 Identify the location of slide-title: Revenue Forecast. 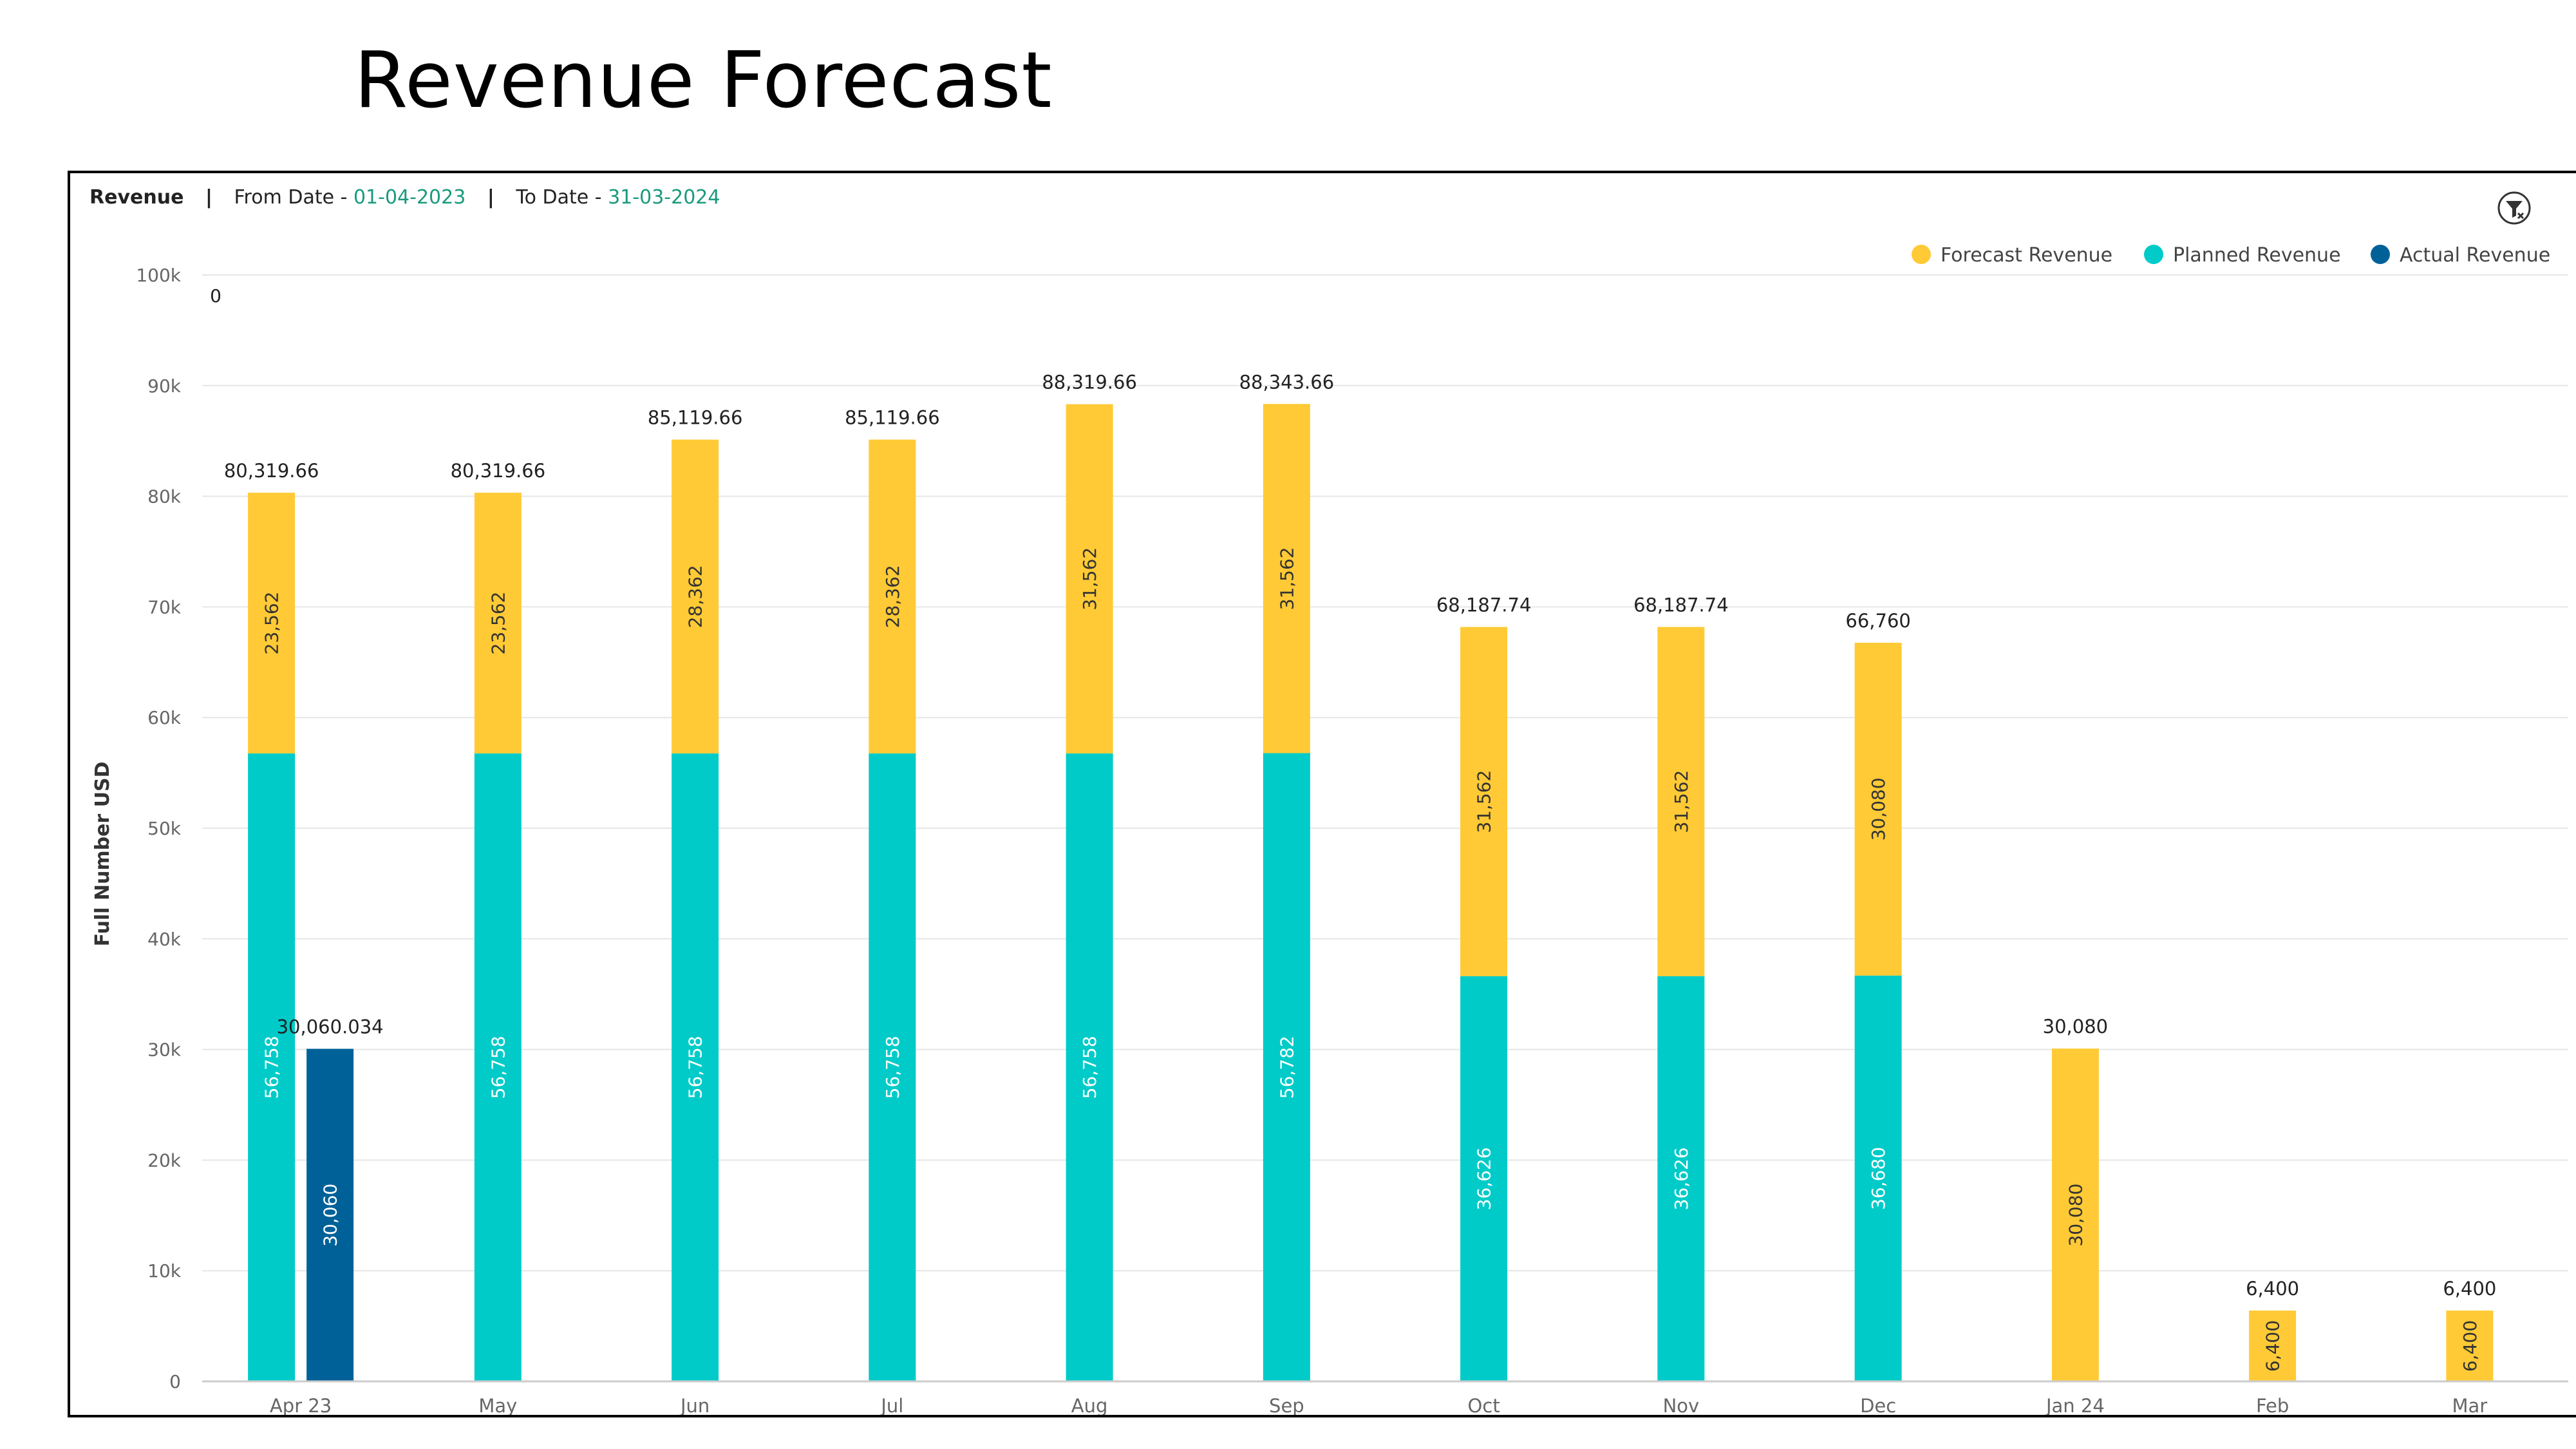
(703, 81).